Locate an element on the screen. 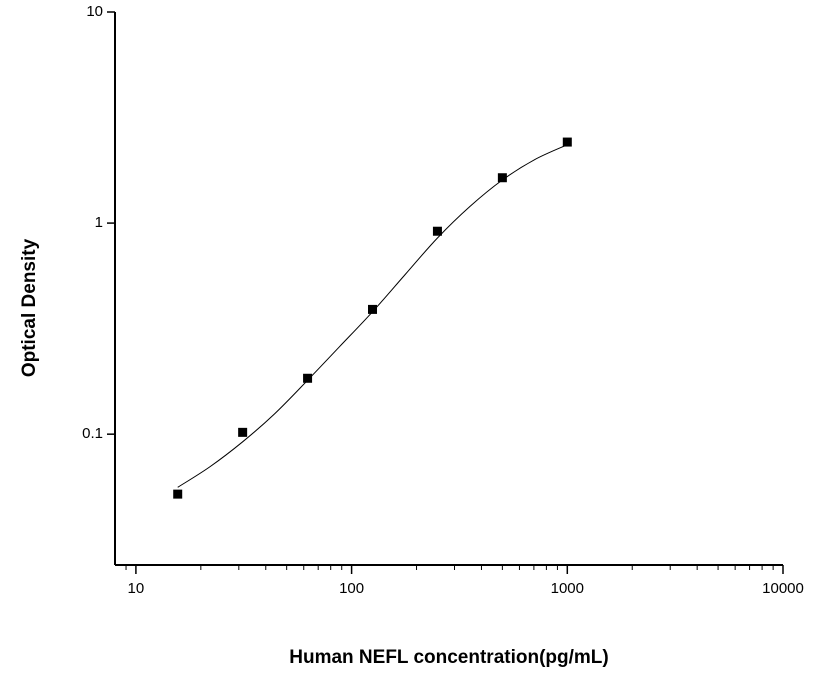 Image resolution: width=821 pixels, height=679 pixels. y-tick-label: 0.1 is located at coordinates (92, 433).